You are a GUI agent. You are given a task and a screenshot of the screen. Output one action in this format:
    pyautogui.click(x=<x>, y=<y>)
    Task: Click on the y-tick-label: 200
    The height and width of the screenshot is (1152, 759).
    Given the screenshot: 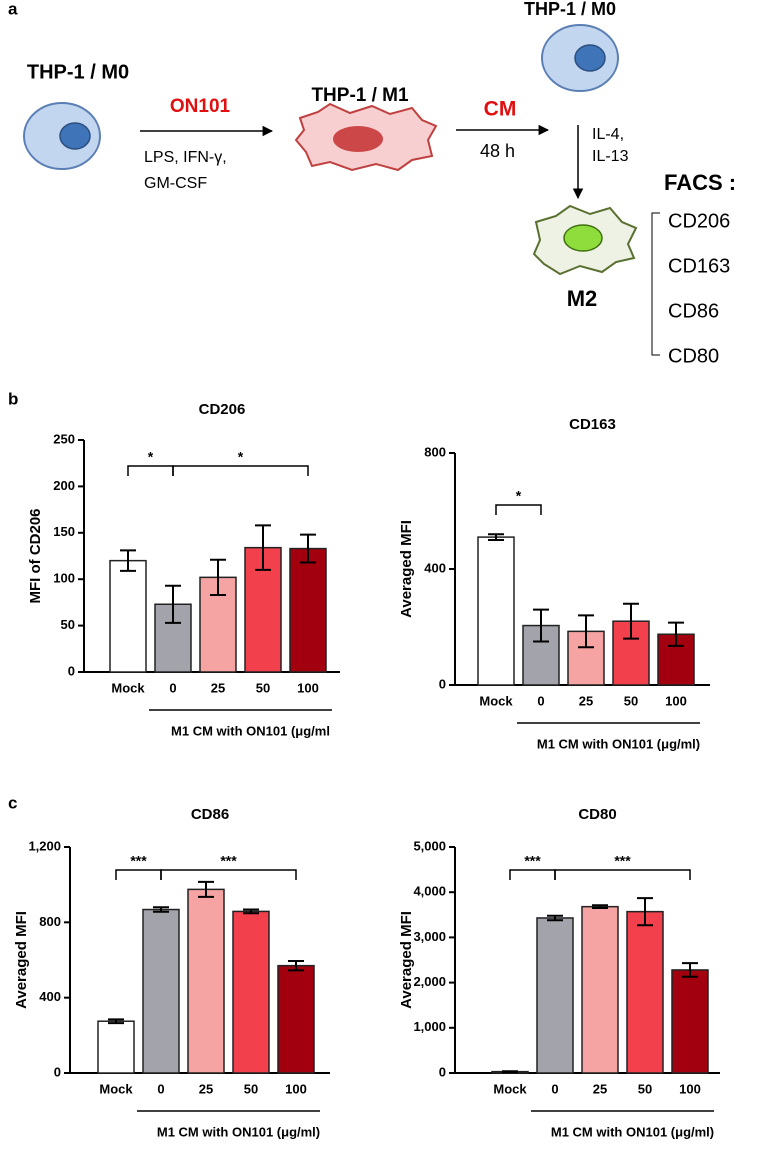 What is the action you would take?
    pyautogui.click(x=64, y=485)
    